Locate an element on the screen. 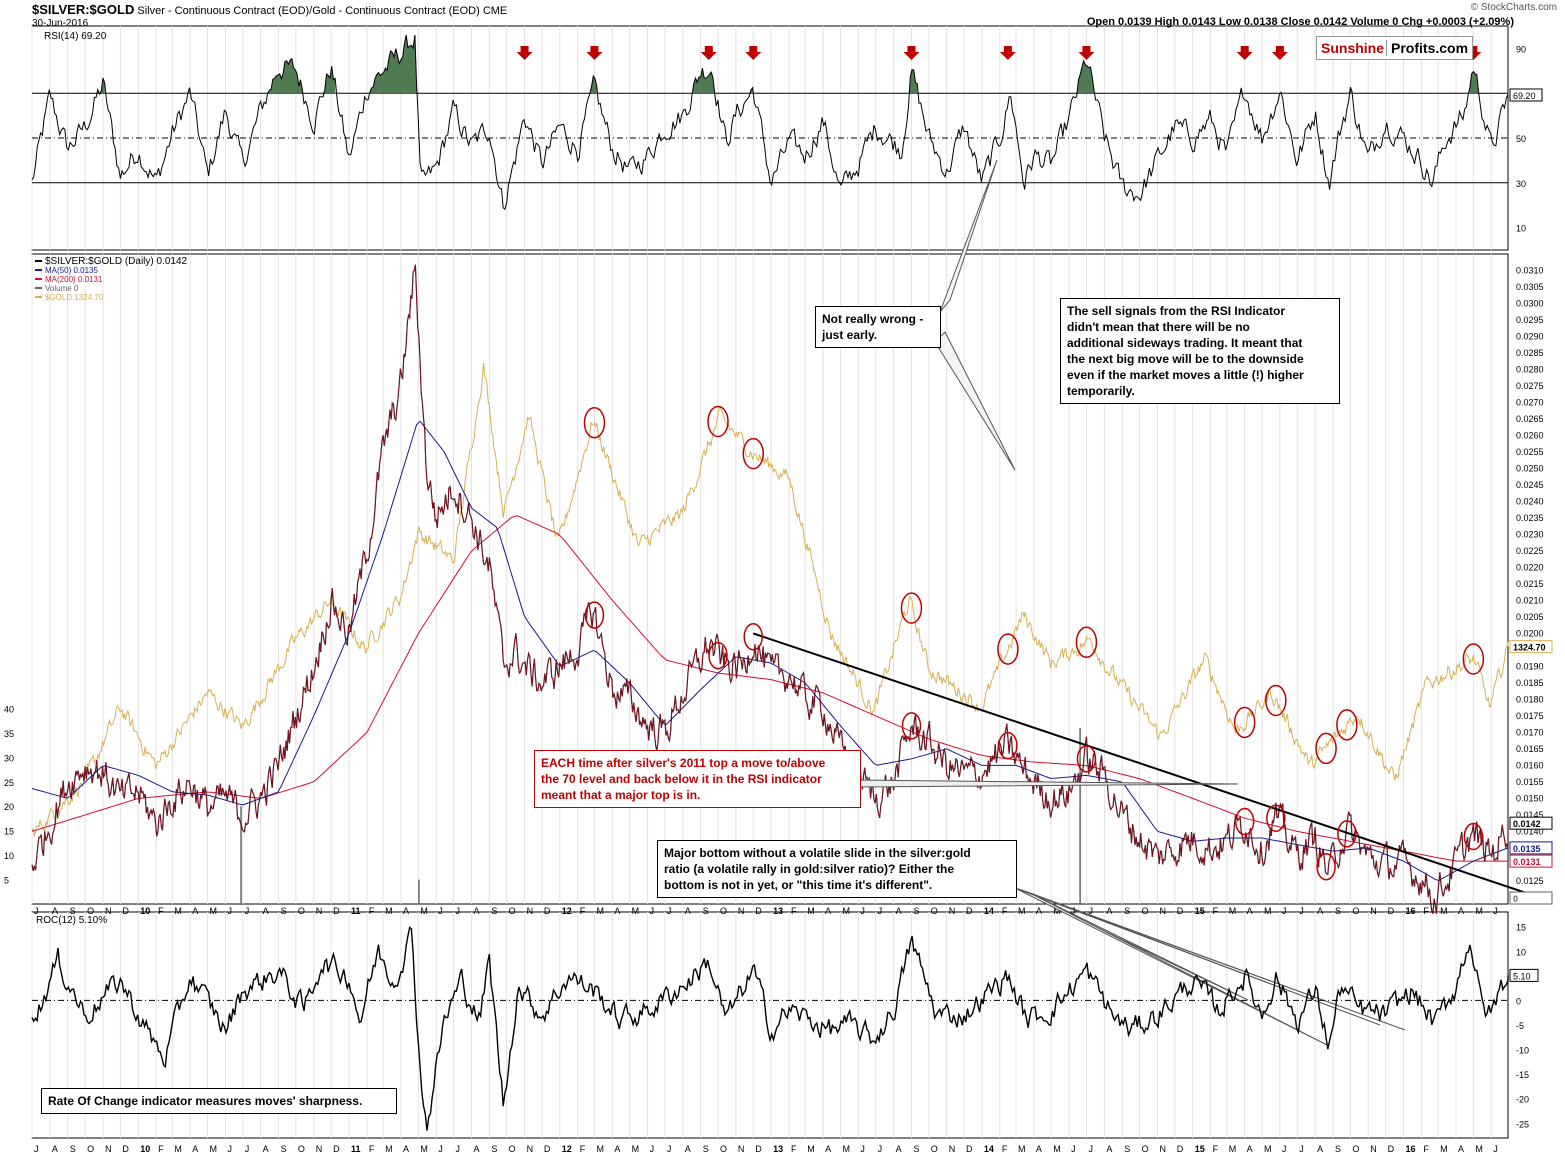  price-tick-label: 0.0250 is located at coordinates (1530, 468).